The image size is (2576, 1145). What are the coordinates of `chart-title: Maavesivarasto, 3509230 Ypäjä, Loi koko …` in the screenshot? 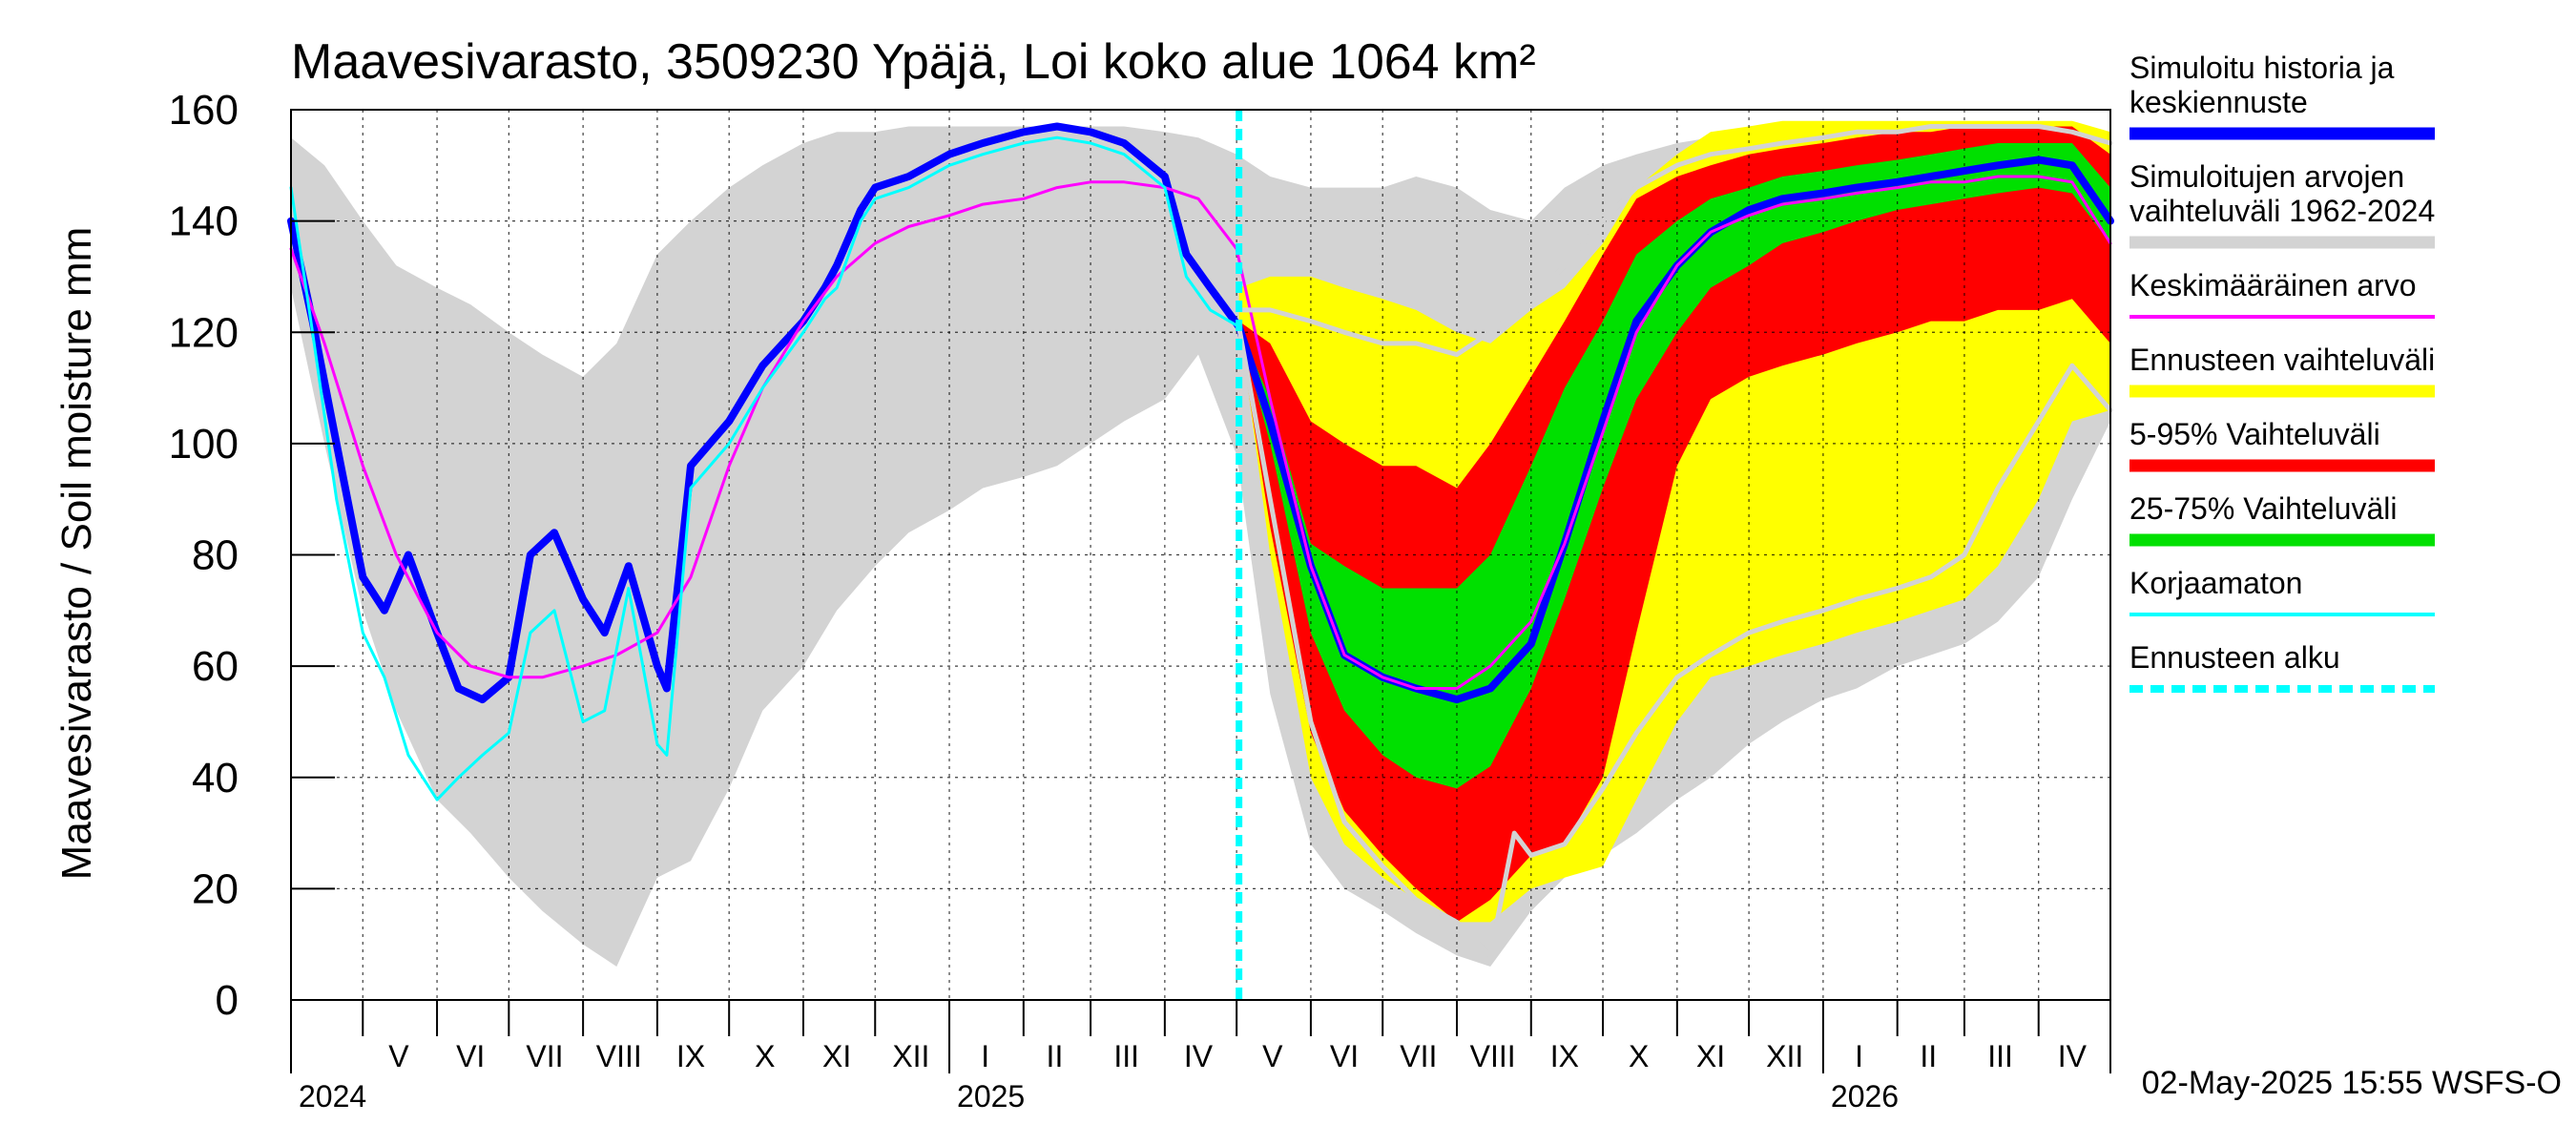 It's located at (913, 62).